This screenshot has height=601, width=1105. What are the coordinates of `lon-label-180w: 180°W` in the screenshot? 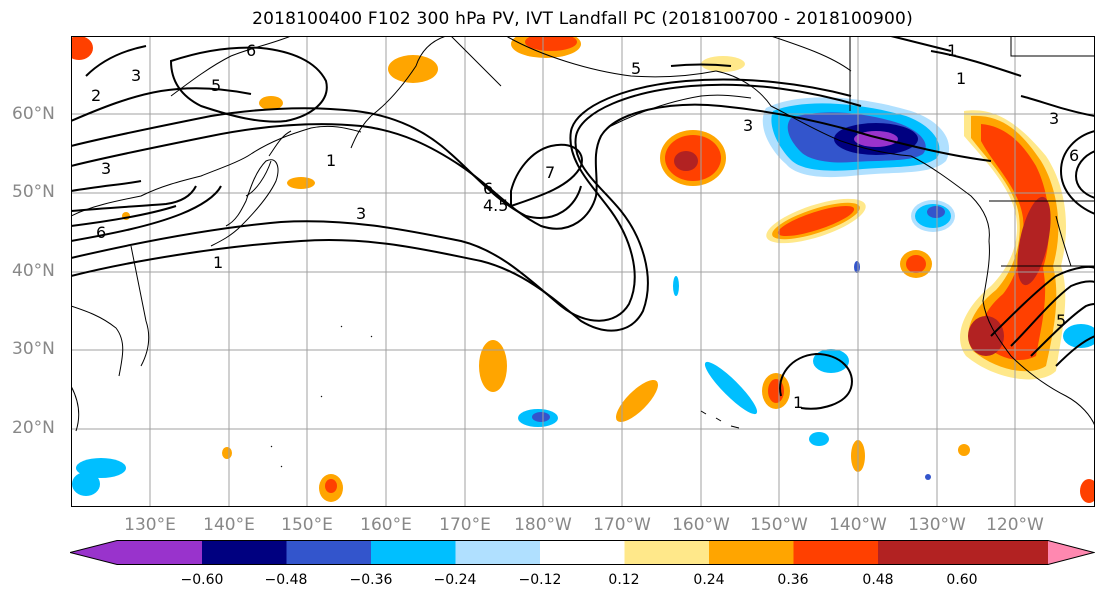 It's located at (543, 525).